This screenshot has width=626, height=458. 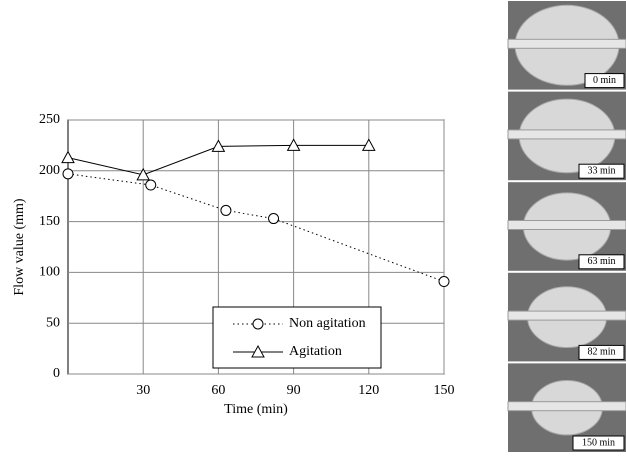 I want to click on x-axis-label: Time (min), so click(x=256, y=409).